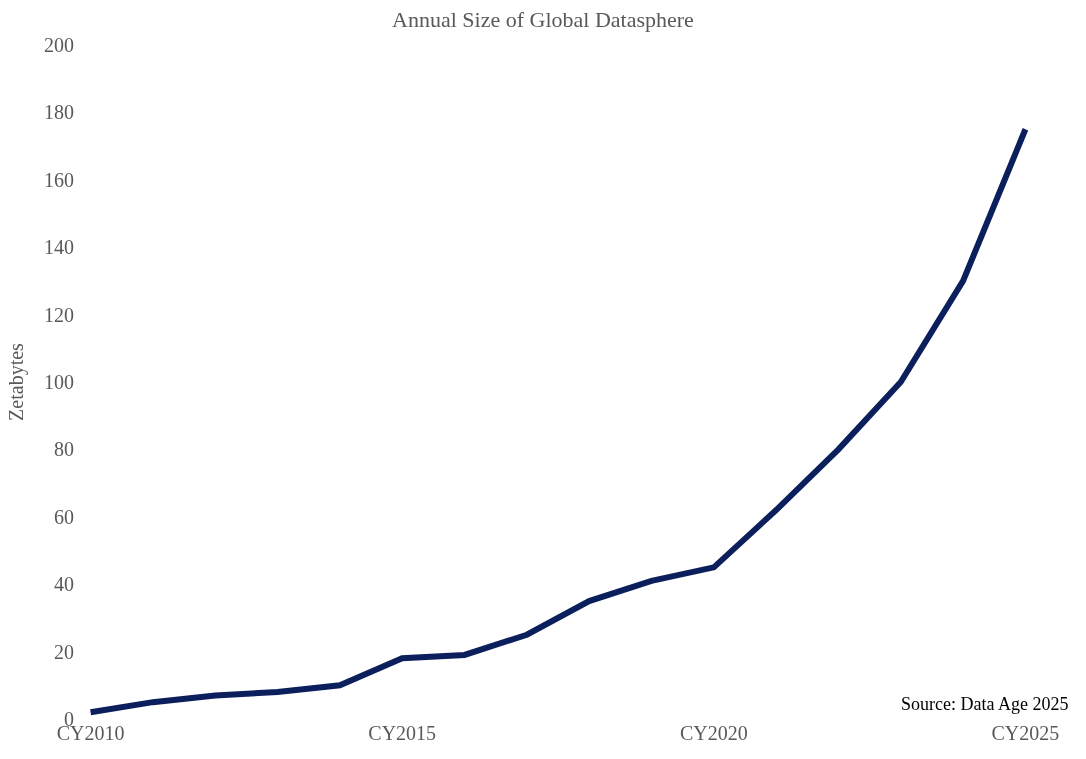 This screenshot has height=759, width=1086. I want to click on y-tick-label: 120, so click(59, 314).